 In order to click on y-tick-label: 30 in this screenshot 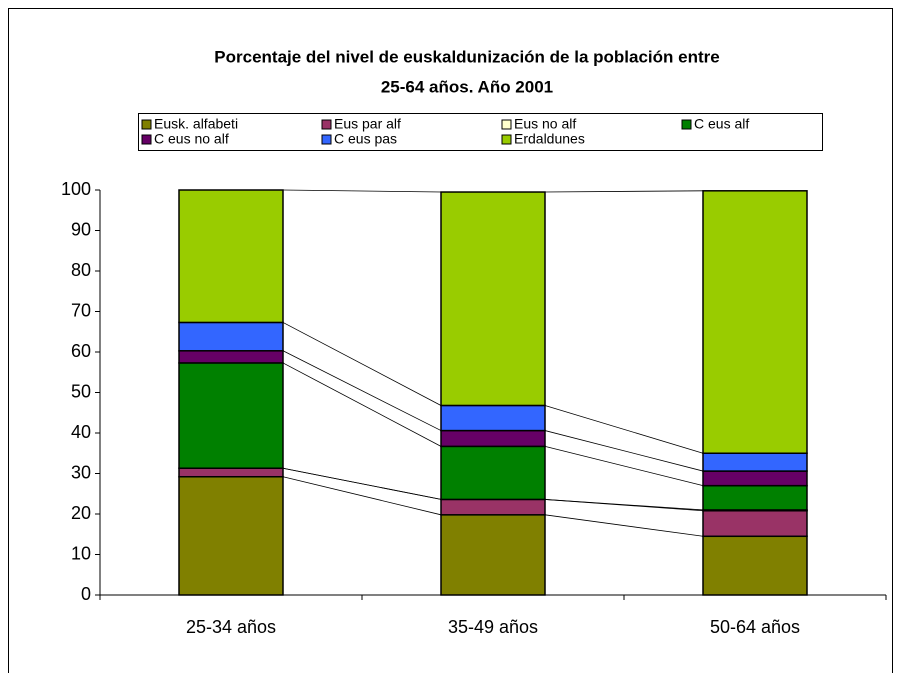, I will do `click(81, 472)`.